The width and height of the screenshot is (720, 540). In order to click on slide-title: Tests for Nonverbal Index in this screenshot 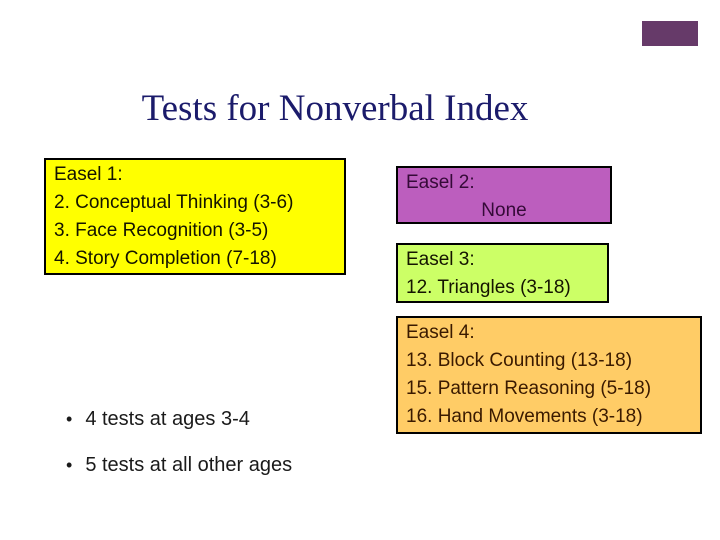, I will do `click(335, 108)`.